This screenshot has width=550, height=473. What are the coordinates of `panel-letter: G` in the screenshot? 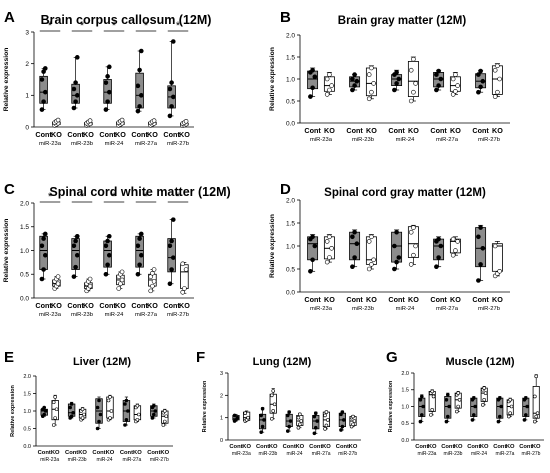 It's located at (392, 357).